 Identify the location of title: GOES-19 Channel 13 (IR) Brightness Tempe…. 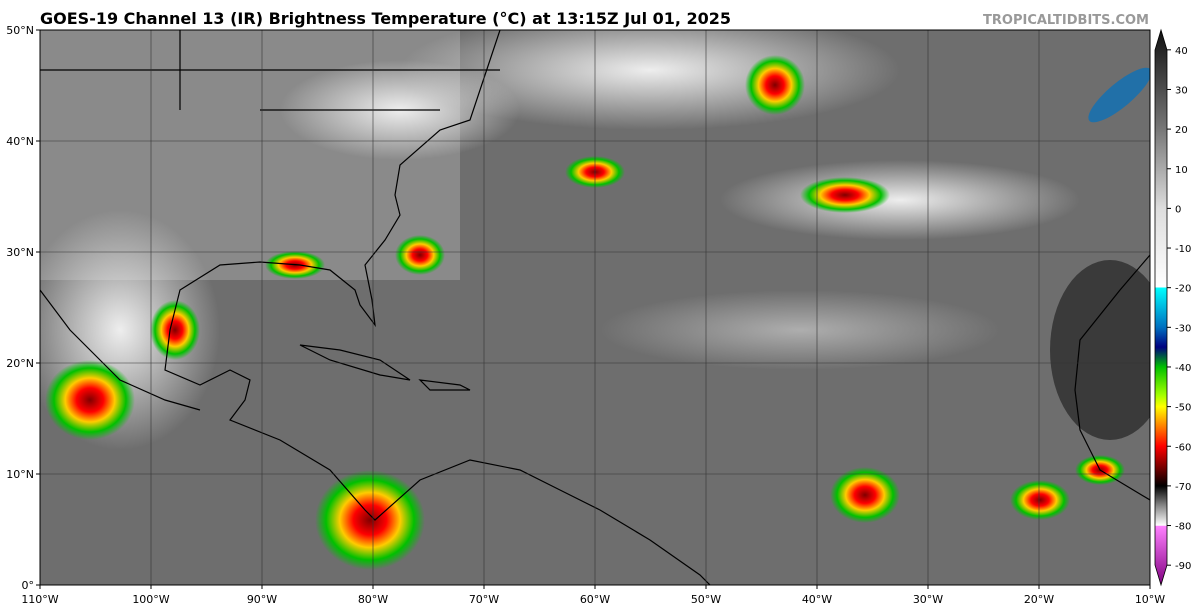
(385, 18).